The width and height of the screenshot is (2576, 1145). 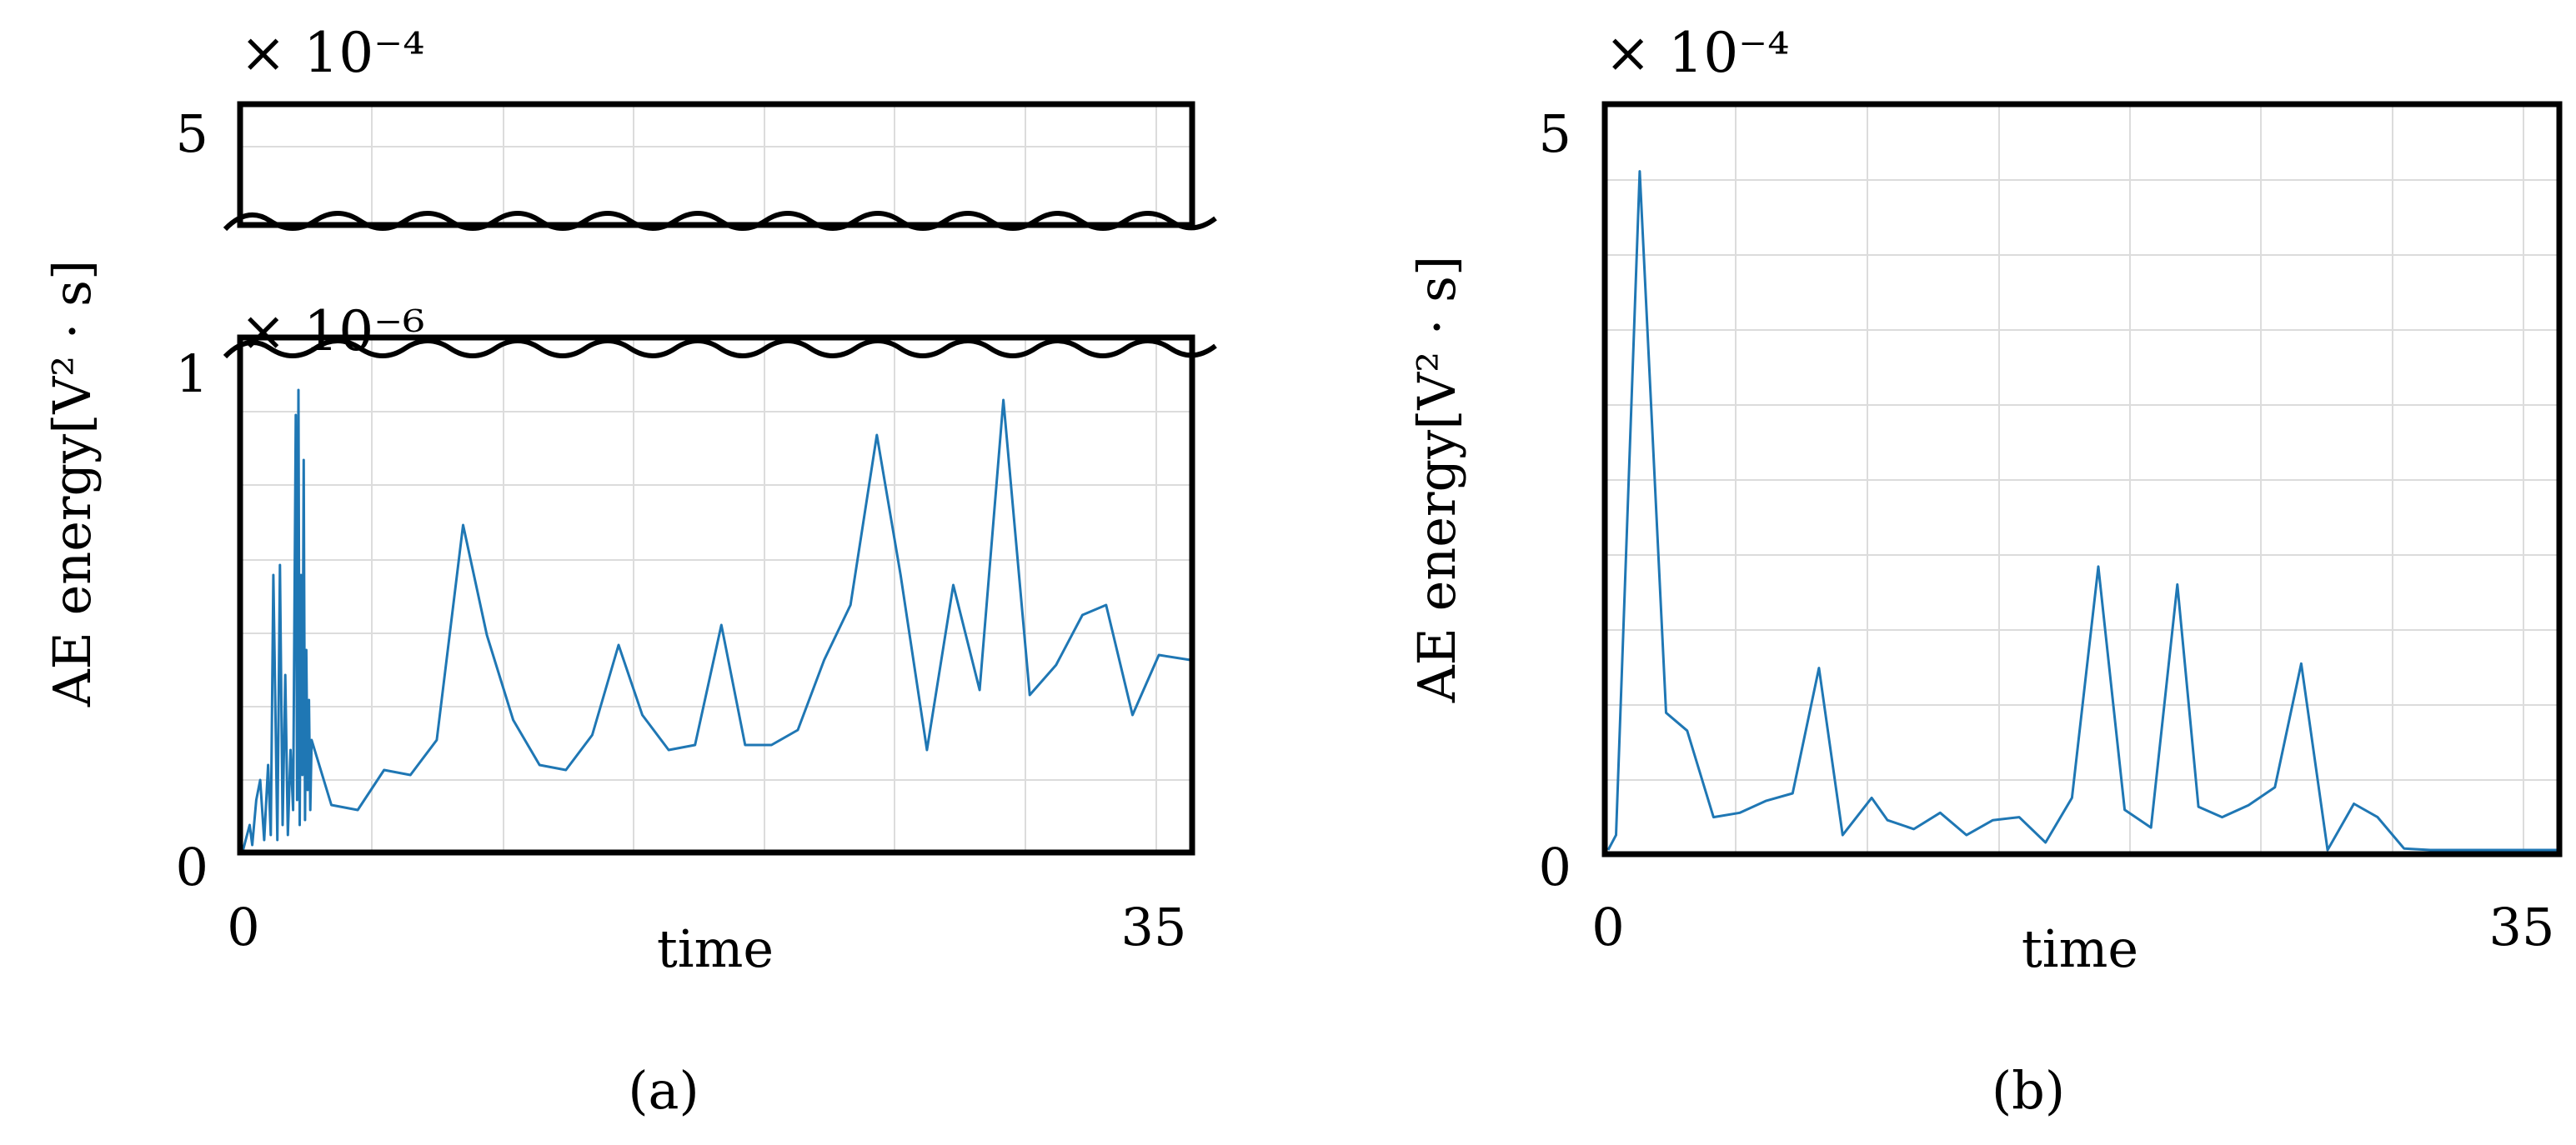 I want to click on panel-b-y-axis-label: AE energy[V² · s], so click(x=1436, y=479).